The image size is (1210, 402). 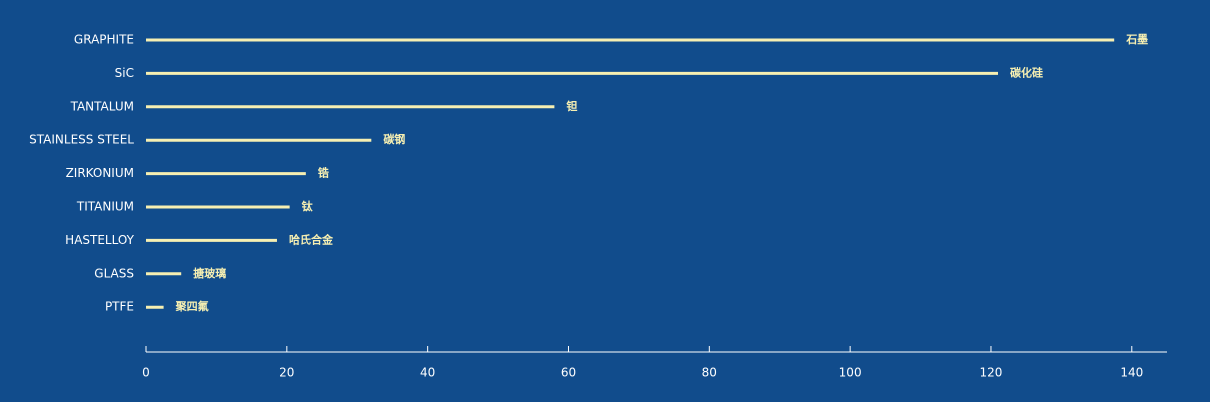 I want to click on x-tick-label: 0, so click(x=146, y=373).